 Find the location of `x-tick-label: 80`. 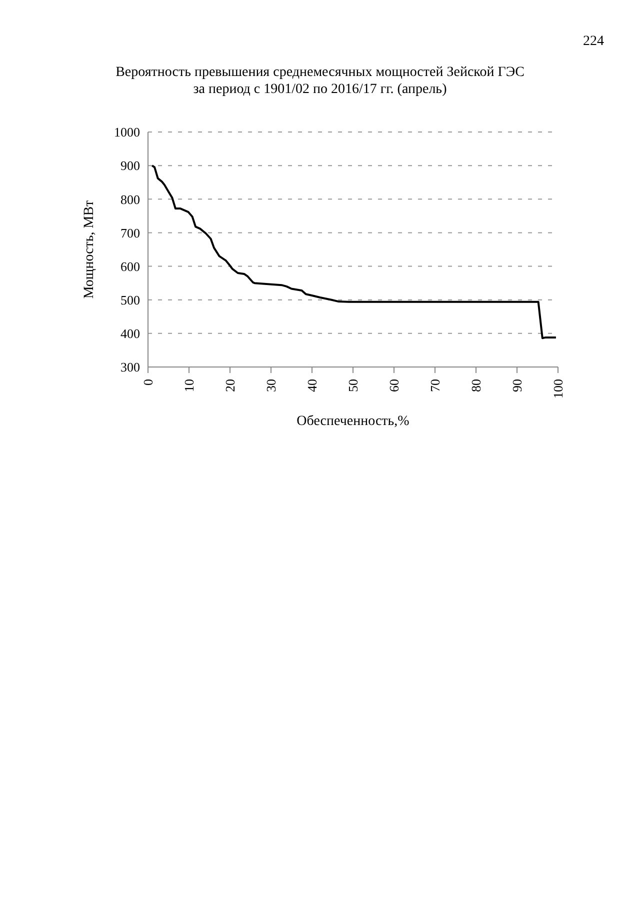

x-tick-label: 80 is located at coordinates (476, 385).